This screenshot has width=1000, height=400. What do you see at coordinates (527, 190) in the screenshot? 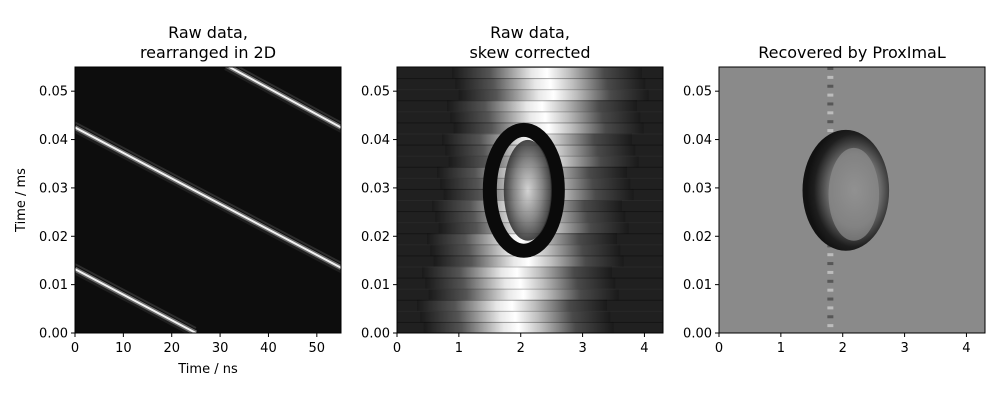
I see `ellipse-core` at bounding box center [527, 190].